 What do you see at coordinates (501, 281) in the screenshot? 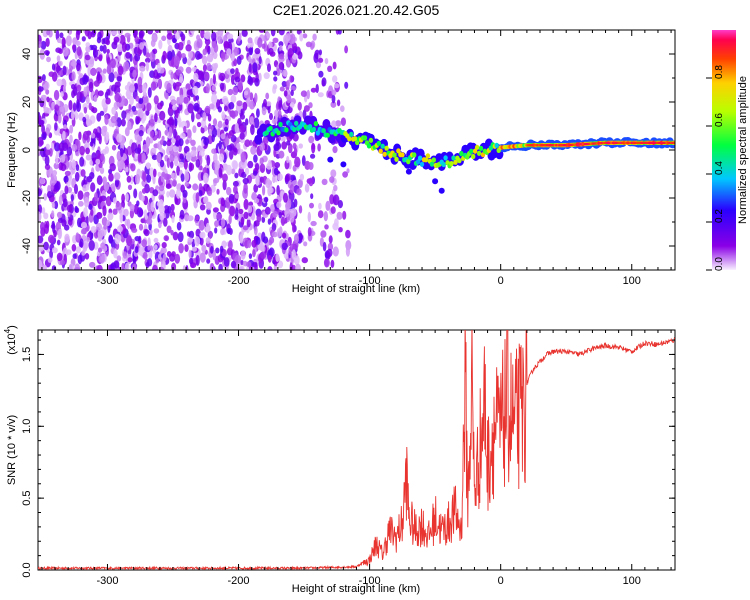
I see `spectrogram-x-tick-label: 0` at bounding box center [501, 281].